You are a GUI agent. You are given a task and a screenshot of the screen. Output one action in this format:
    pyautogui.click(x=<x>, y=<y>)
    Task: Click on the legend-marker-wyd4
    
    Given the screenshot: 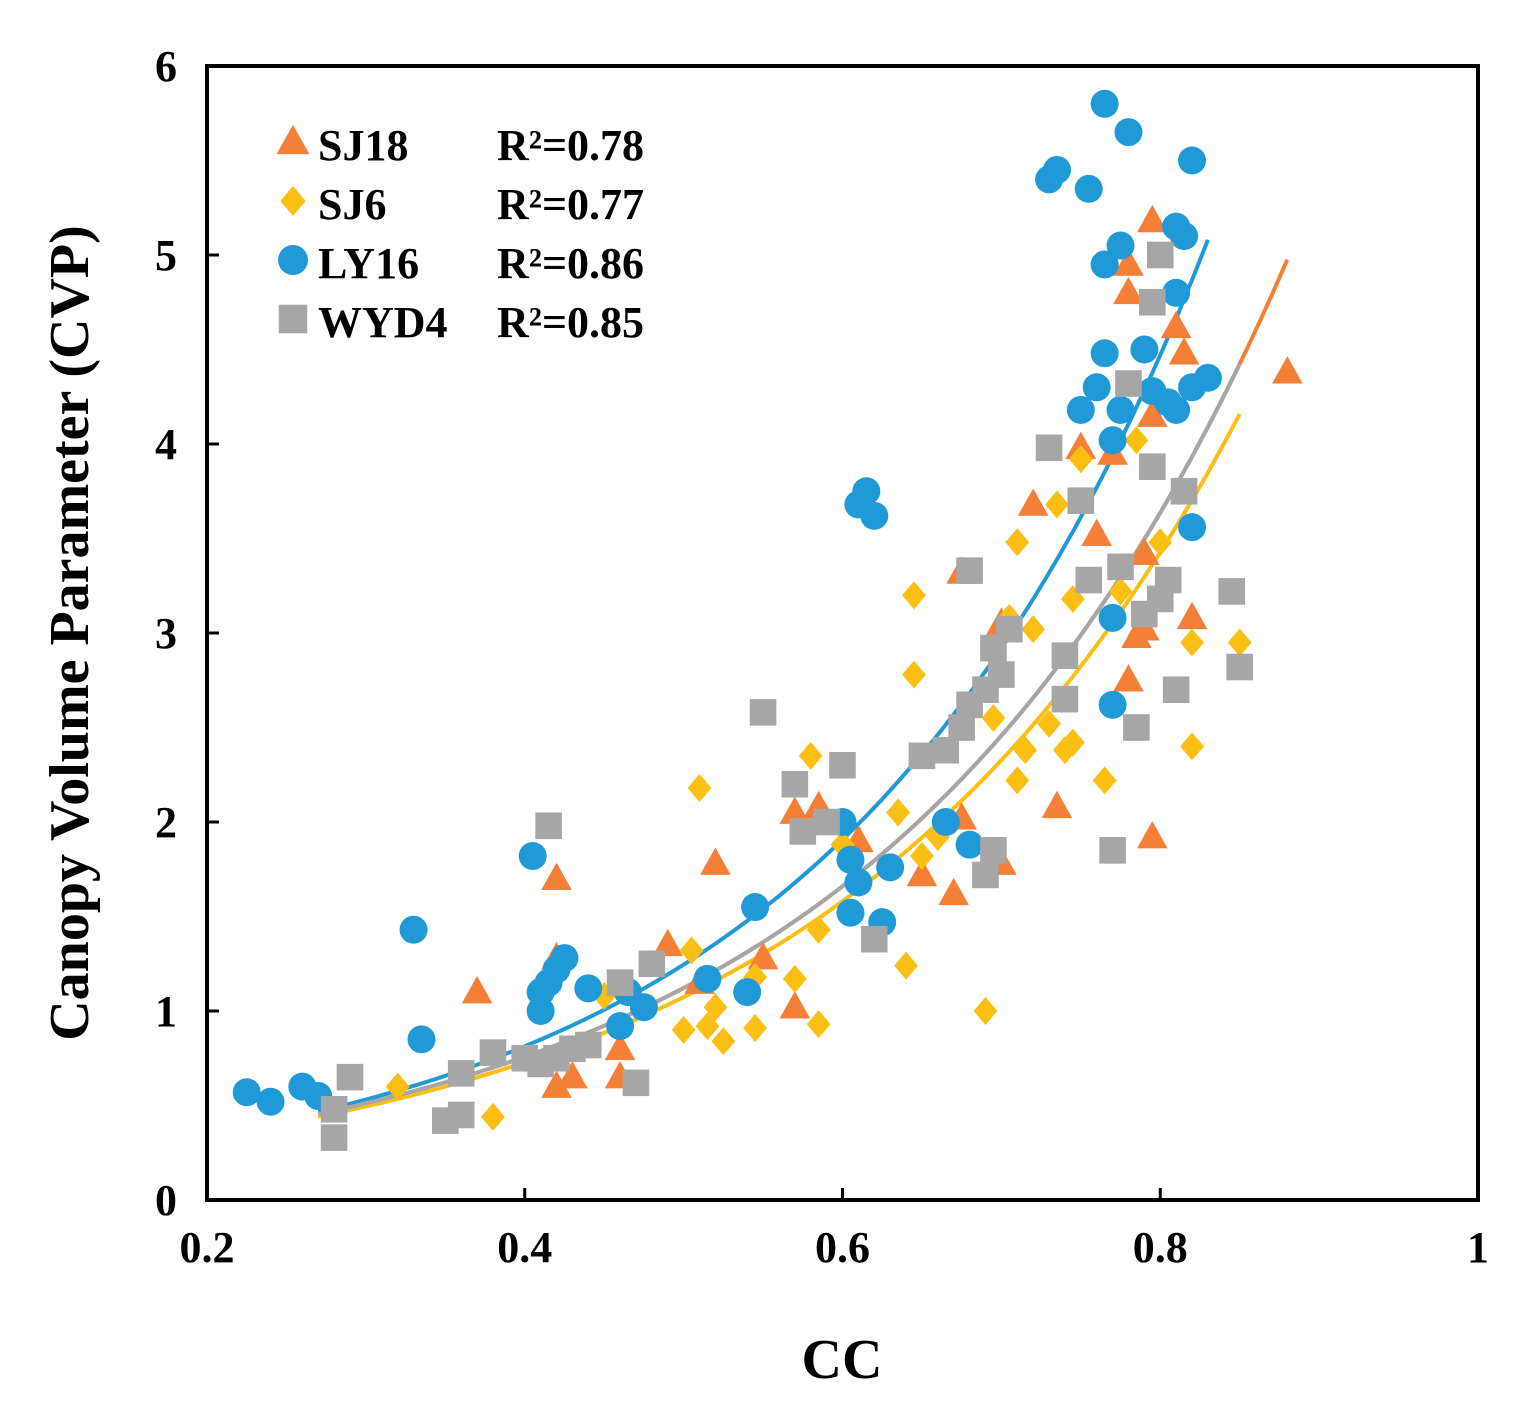 What is the action you would take?
    pyautogui.click(x=293, y=319)
    